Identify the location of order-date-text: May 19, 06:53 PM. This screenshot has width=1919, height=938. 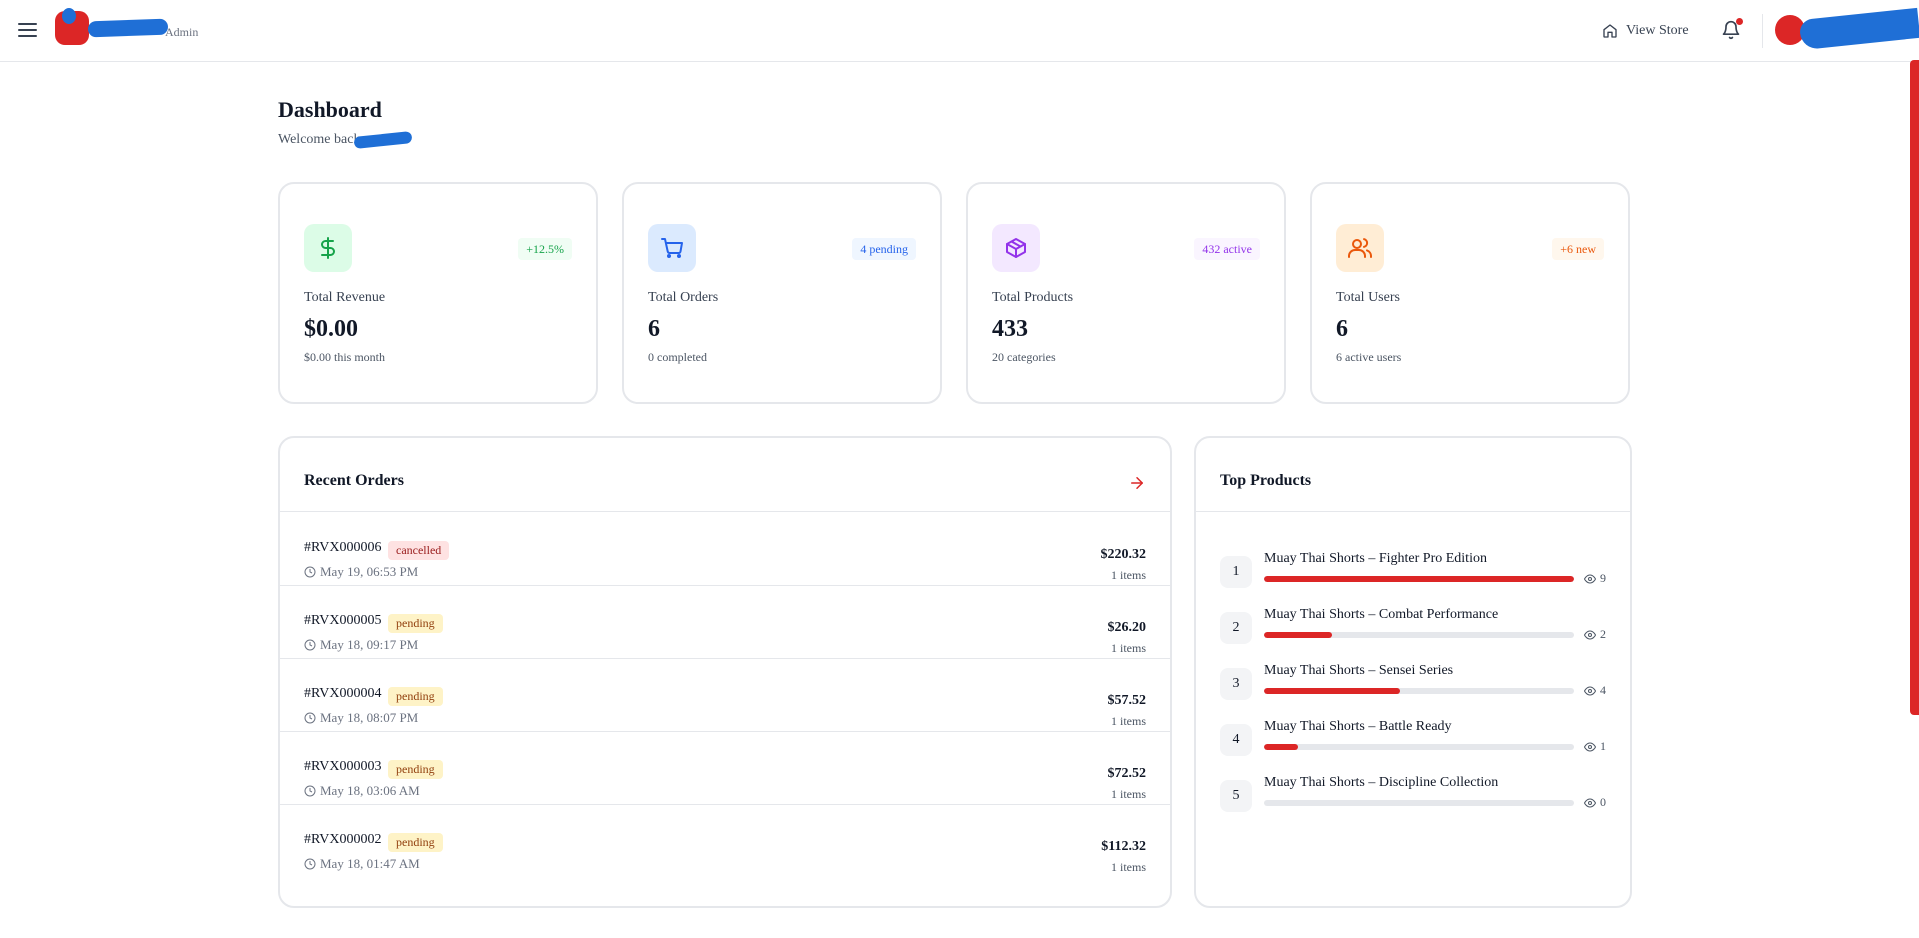
(369, 571).